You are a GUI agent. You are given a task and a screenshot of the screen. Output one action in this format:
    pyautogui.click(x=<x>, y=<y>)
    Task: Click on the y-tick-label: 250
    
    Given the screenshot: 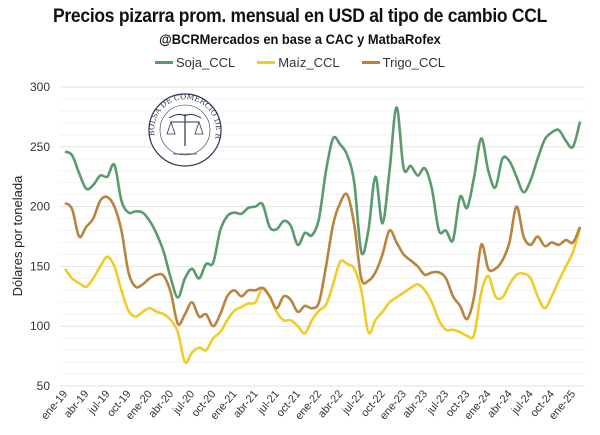 What is the action you would take?
    pyautogui.click(x=40, y=147)
    